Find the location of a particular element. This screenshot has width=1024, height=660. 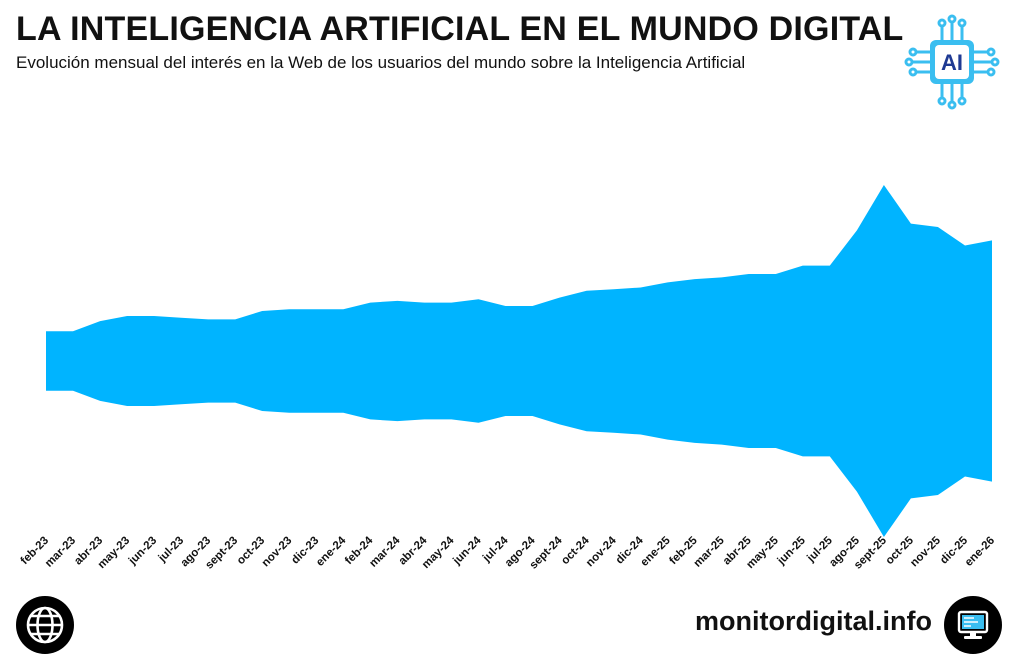

monitor-icon is located at coordinates (973, 625).